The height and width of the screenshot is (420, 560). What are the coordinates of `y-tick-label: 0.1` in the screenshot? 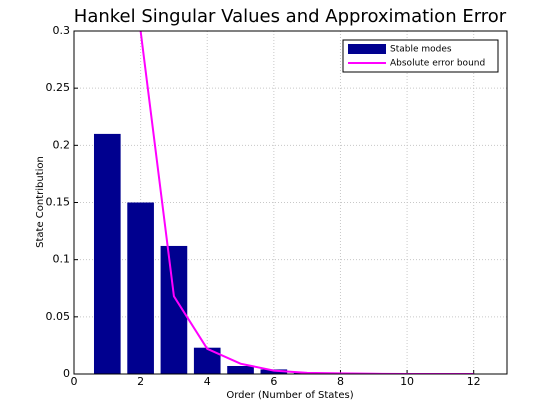 It's located at (62, 259).